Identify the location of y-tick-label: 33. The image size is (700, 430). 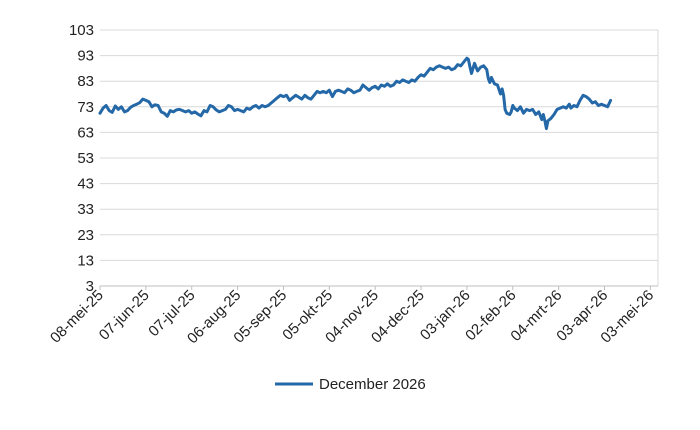
(85, 209).